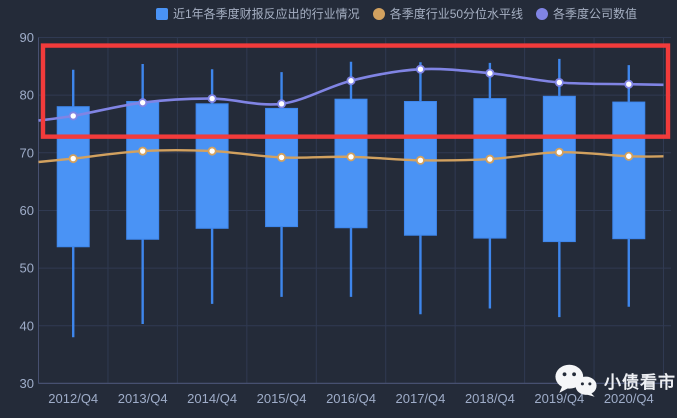 This screenshot has height=418, width=677. Describe the element at coordinates (27, 95) in the screenshot. I see `y-axis-tick-label: 80` at that location.